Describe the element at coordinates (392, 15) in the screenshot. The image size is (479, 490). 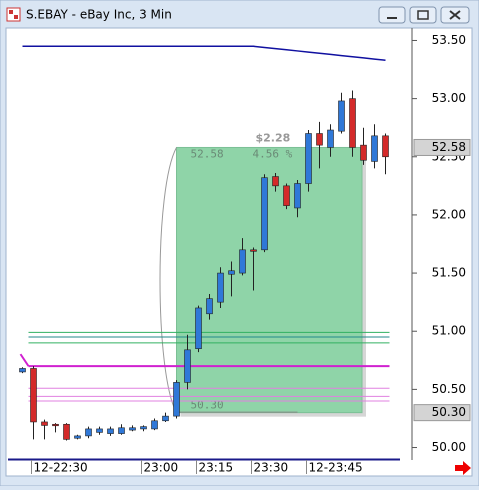
I see `minimize-button` at that location.